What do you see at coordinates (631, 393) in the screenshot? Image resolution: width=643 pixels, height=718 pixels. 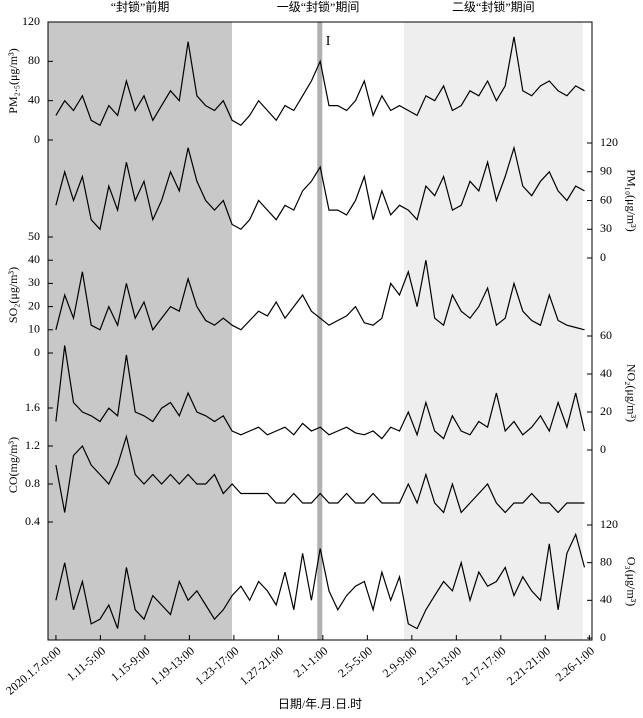 I see `y-axis-label: NO₂(μg/m³)` at bounding box center [631, 393].